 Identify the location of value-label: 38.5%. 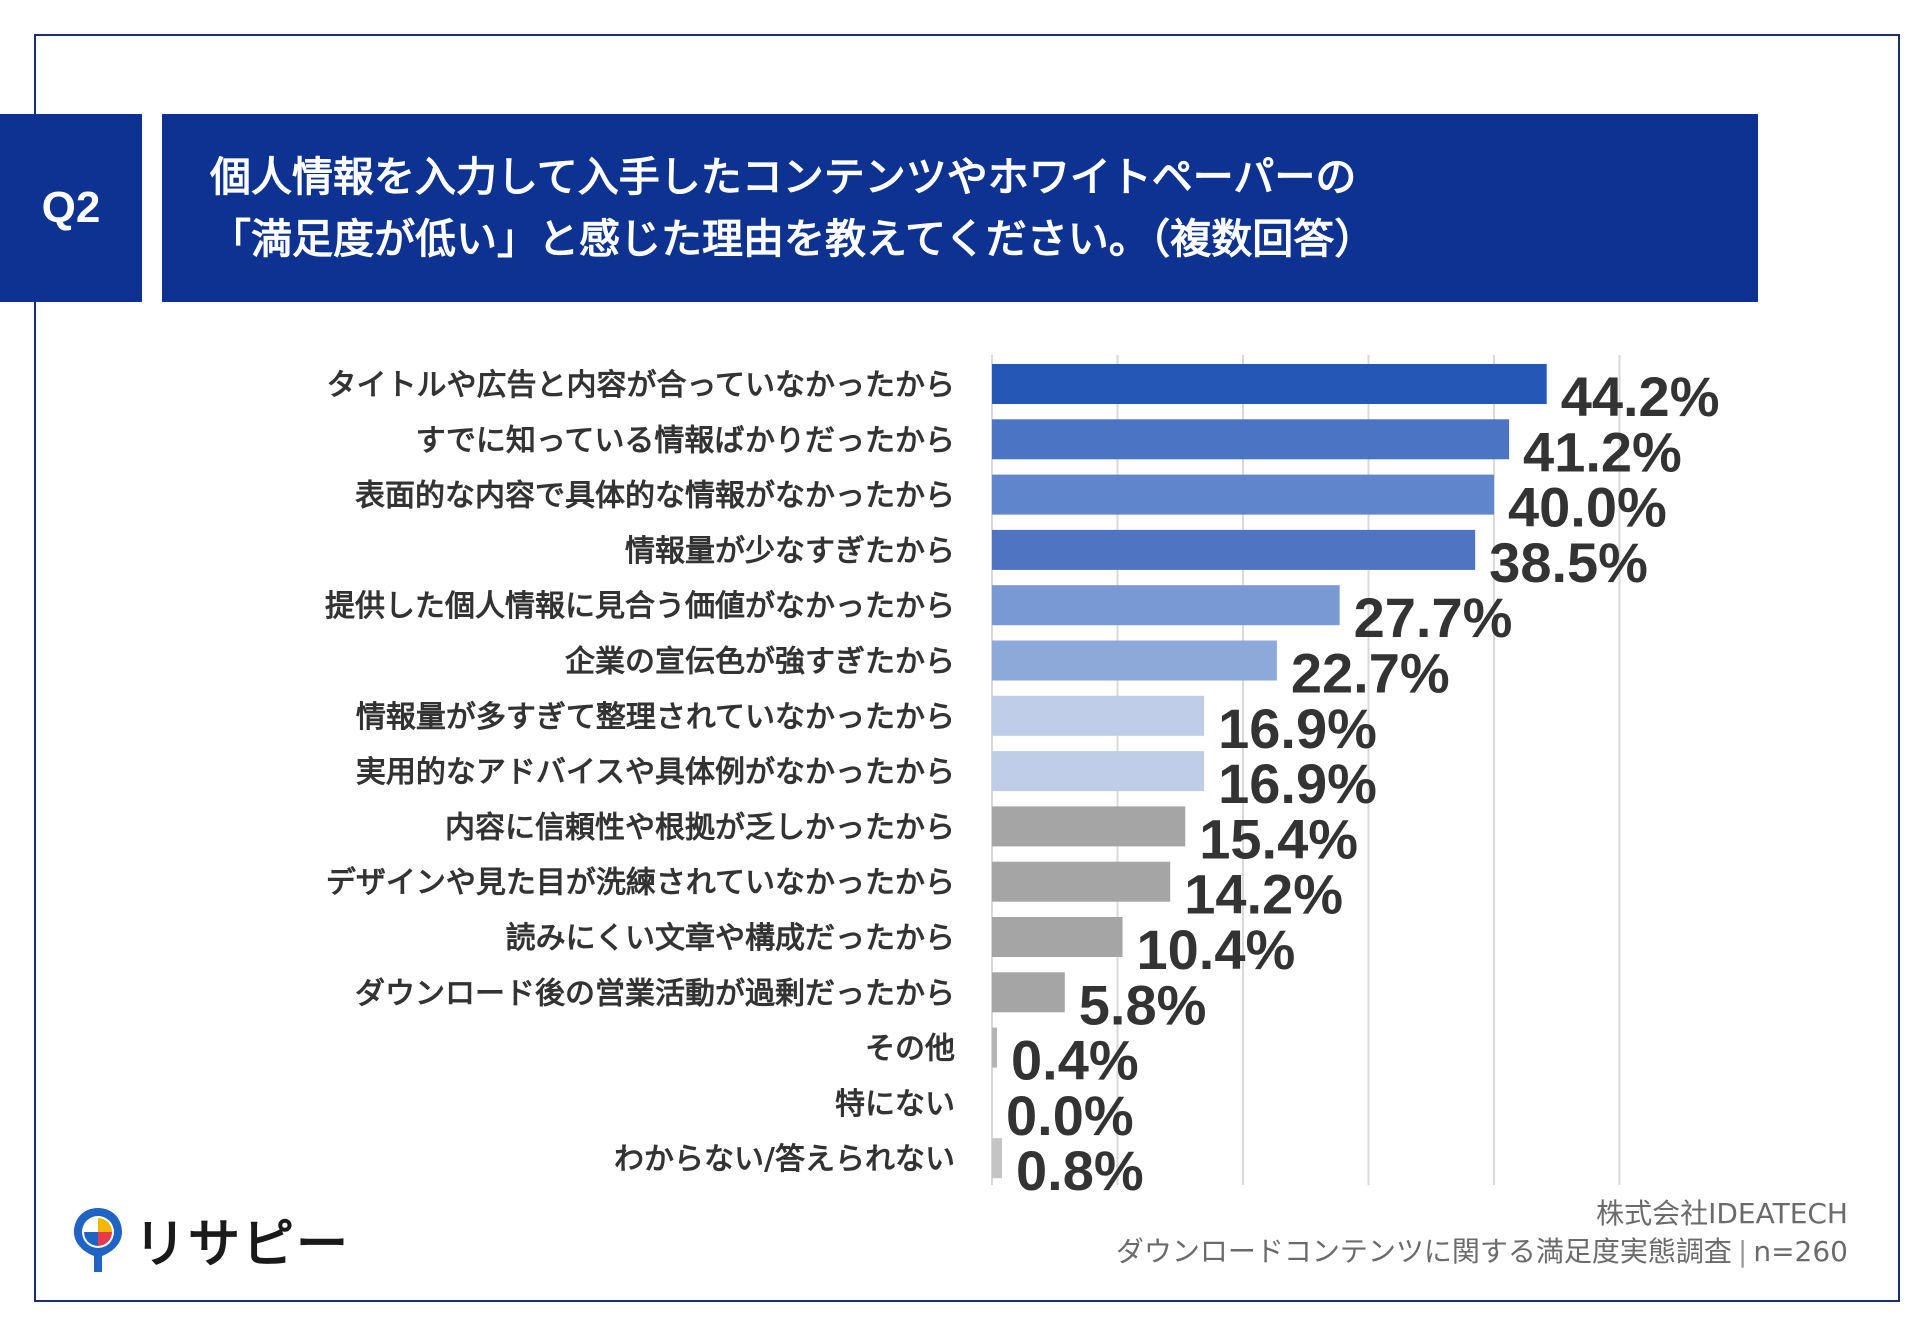
(1568, 562).